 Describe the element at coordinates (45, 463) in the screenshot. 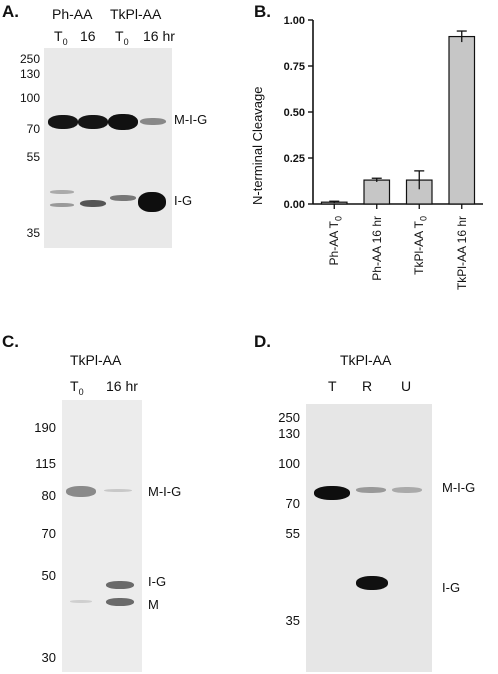

I see `marker-label: 115` at that location.